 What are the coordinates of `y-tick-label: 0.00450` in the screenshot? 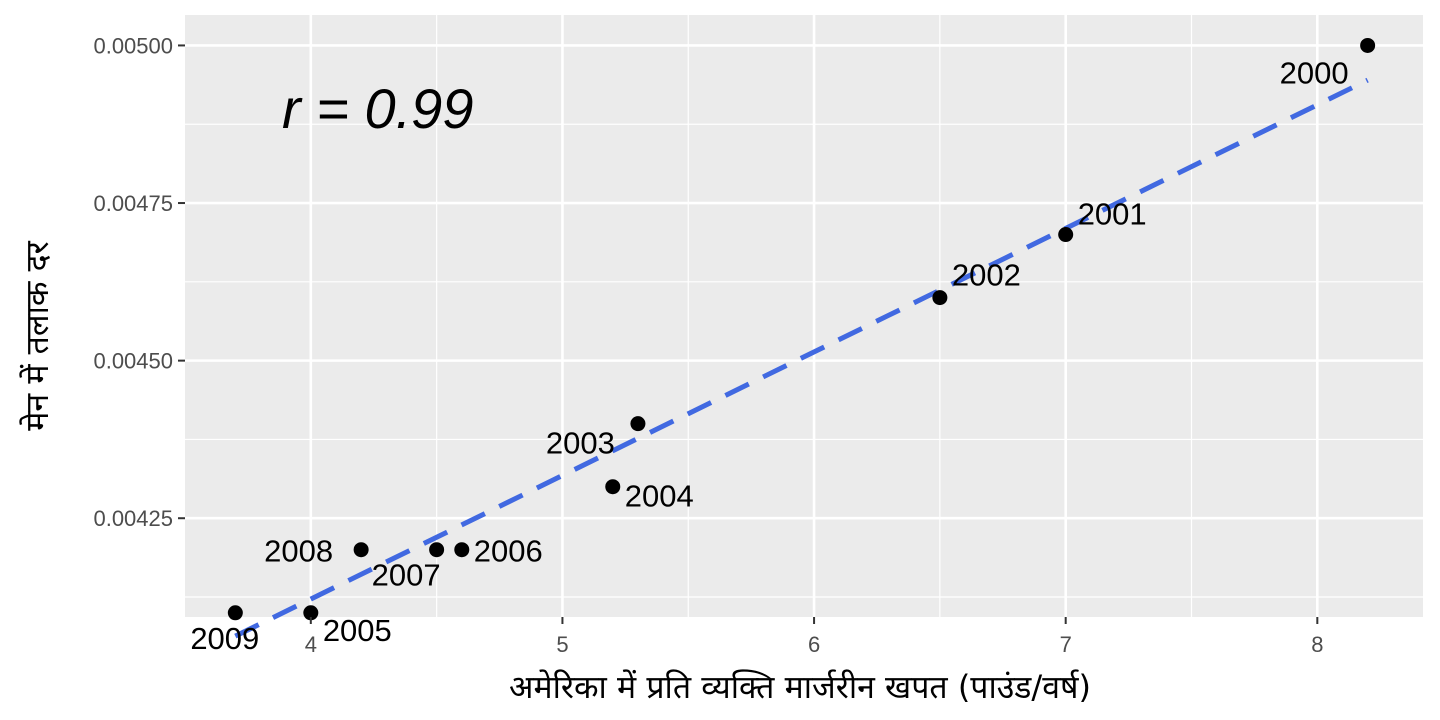 It's located at (133, 361).